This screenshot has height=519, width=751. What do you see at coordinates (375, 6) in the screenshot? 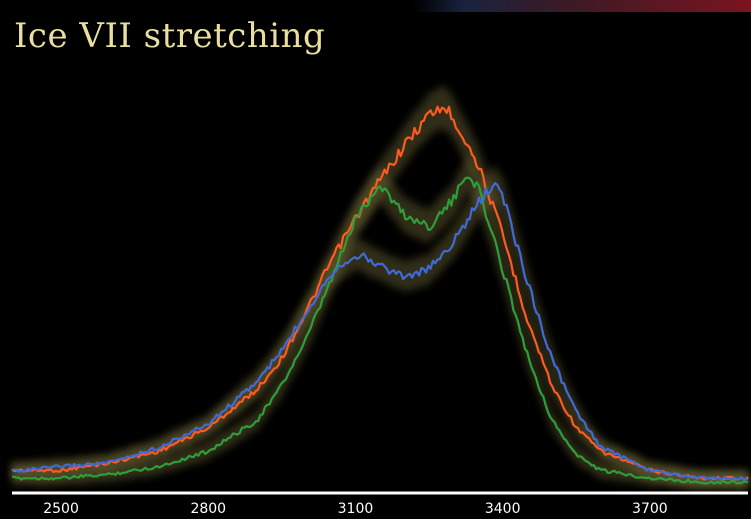
I see `top-decor-strip` at bounding box center [375, 6].